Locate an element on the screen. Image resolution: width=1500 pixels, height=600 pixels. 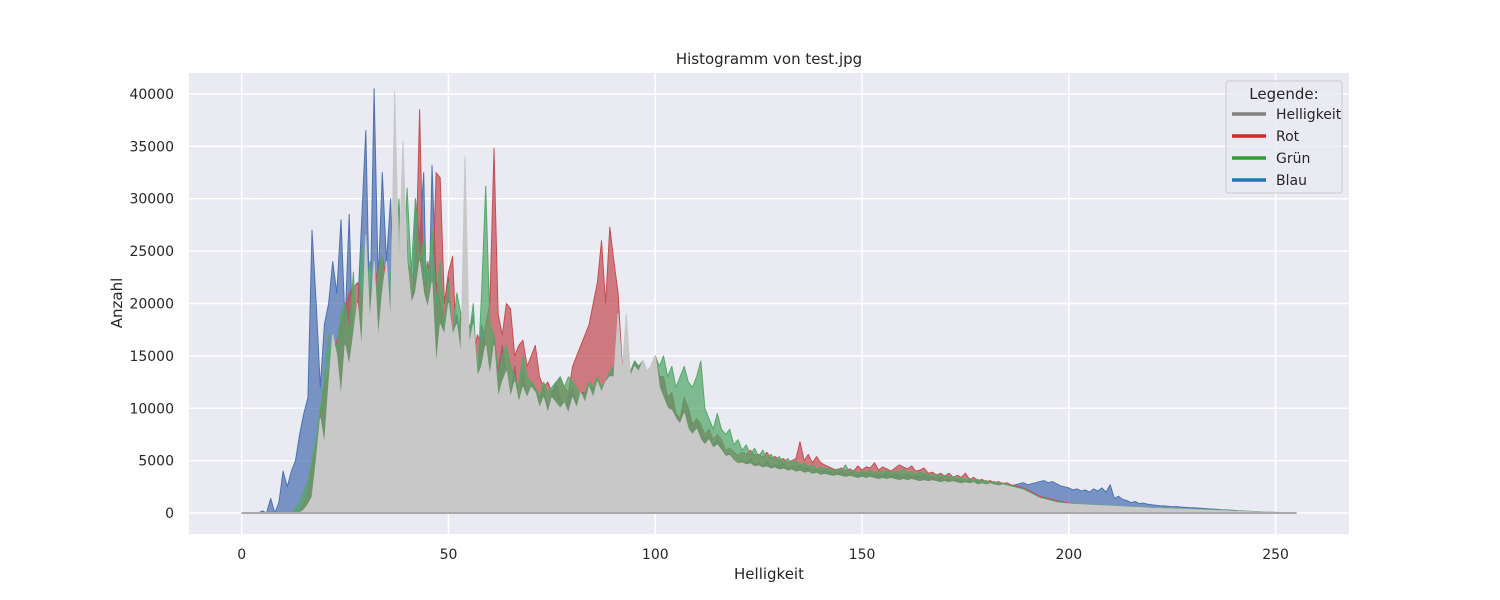
legend-title: Legende: is located at coordinates (1283, 94).